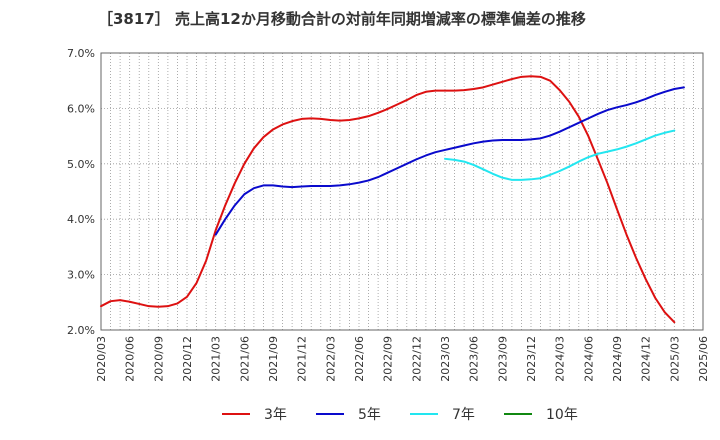  What do you see at coordinates (531, 359) in the screenshot?
I see `x-tick-label: 2023/12` at bounding box center [531, 359].